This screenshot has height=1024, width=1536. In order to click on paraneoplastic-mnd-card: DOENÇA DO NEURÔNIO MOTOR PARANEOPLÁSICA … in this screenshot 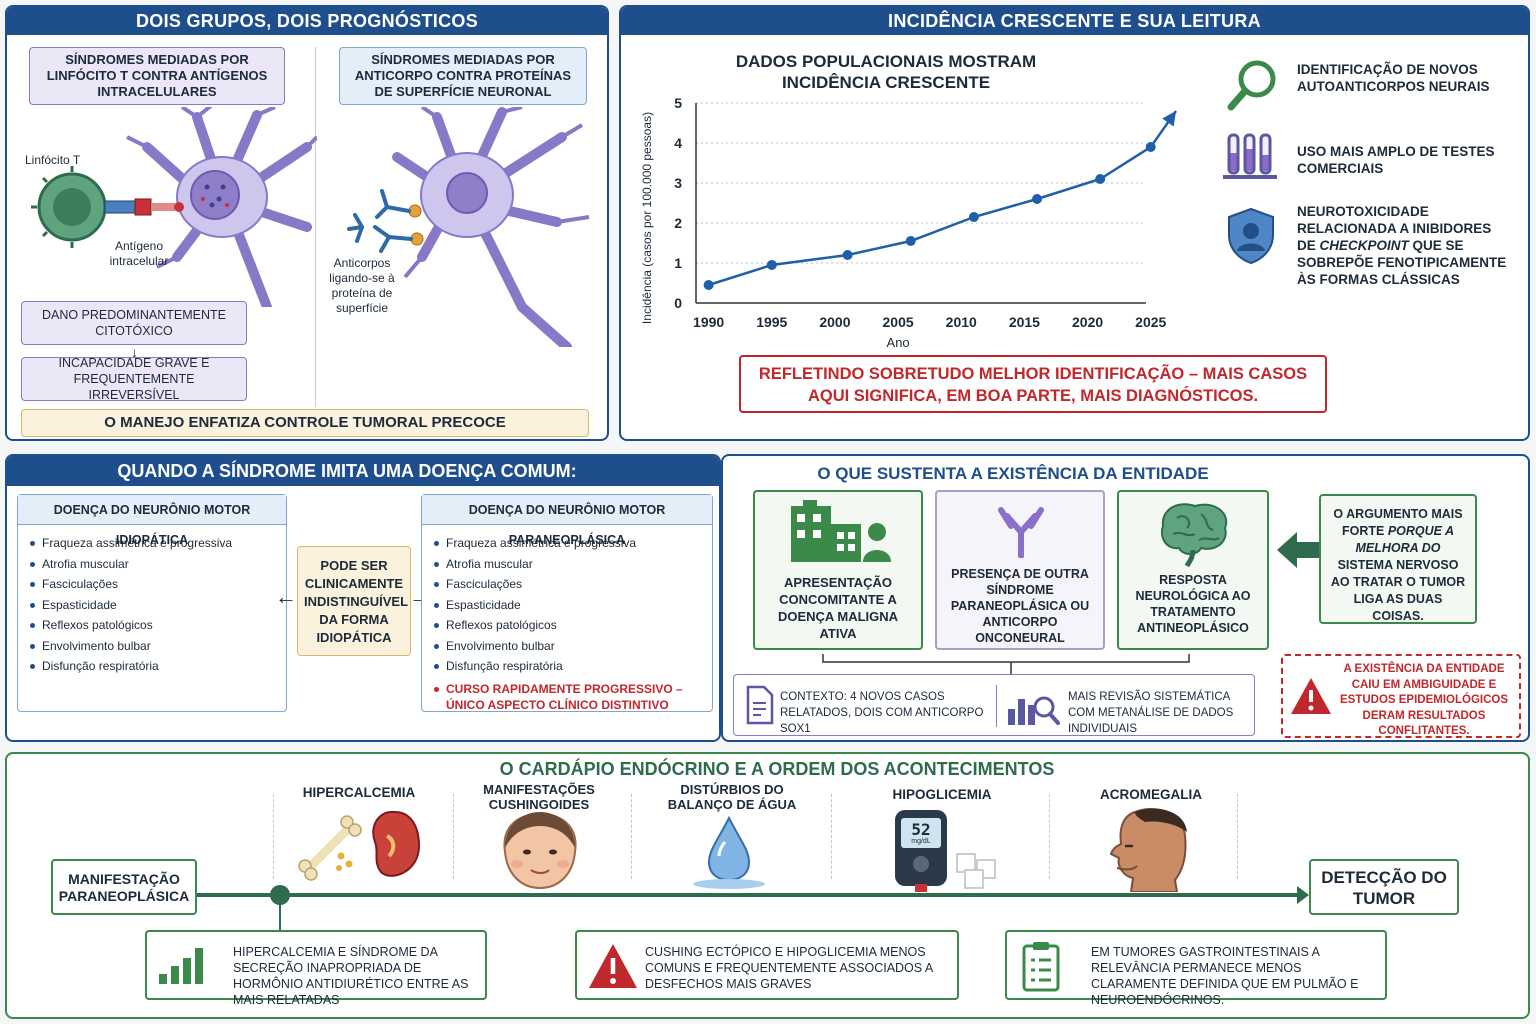, I will do `click(567, 603)`.